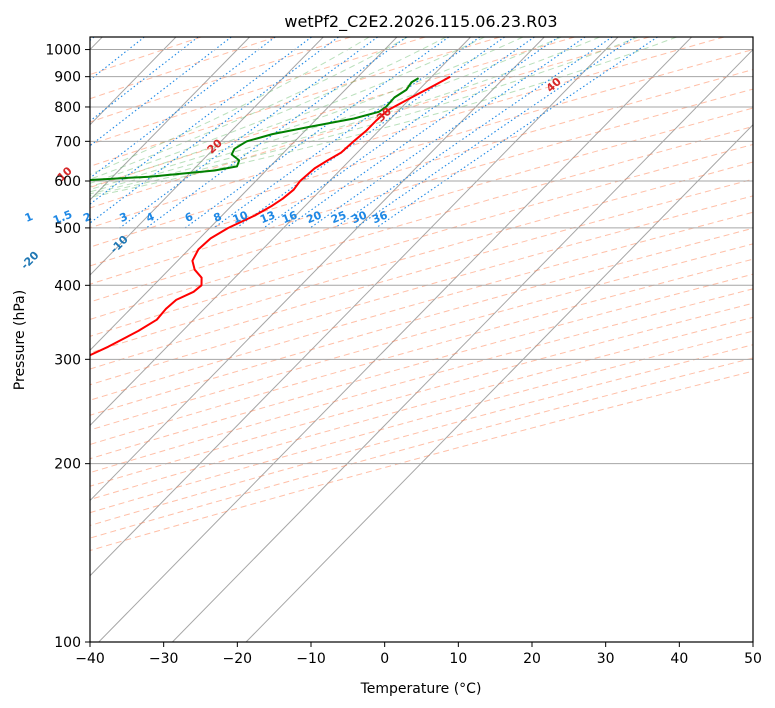  Describe the element at coordinates (421, 689) in the screenshot. I see `x-axis-label: Temperature (°C)` at that location.